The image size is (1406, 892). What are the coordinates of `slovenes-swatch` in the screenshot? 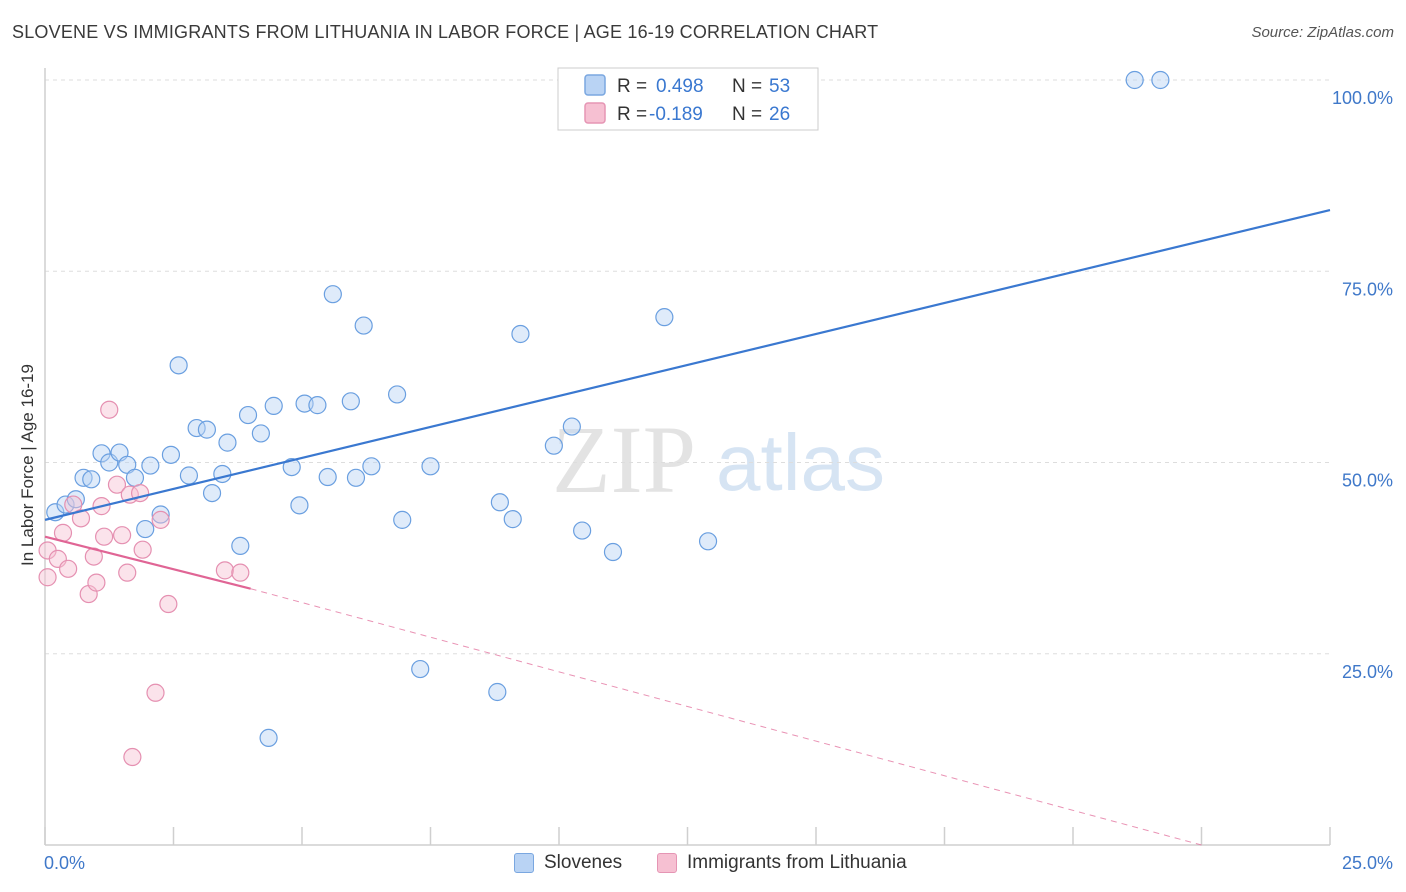 It's located at (524, 863).